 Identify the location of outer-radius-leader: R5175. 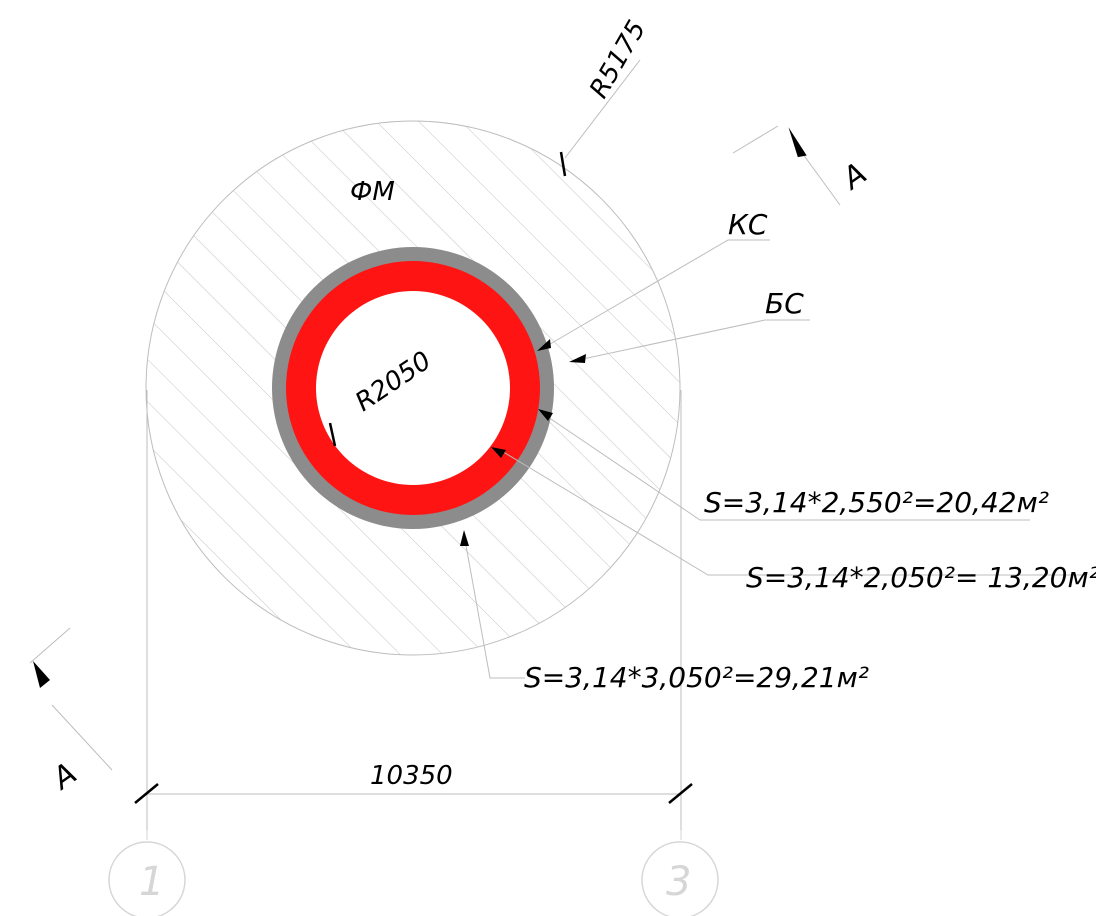
(605, 96).